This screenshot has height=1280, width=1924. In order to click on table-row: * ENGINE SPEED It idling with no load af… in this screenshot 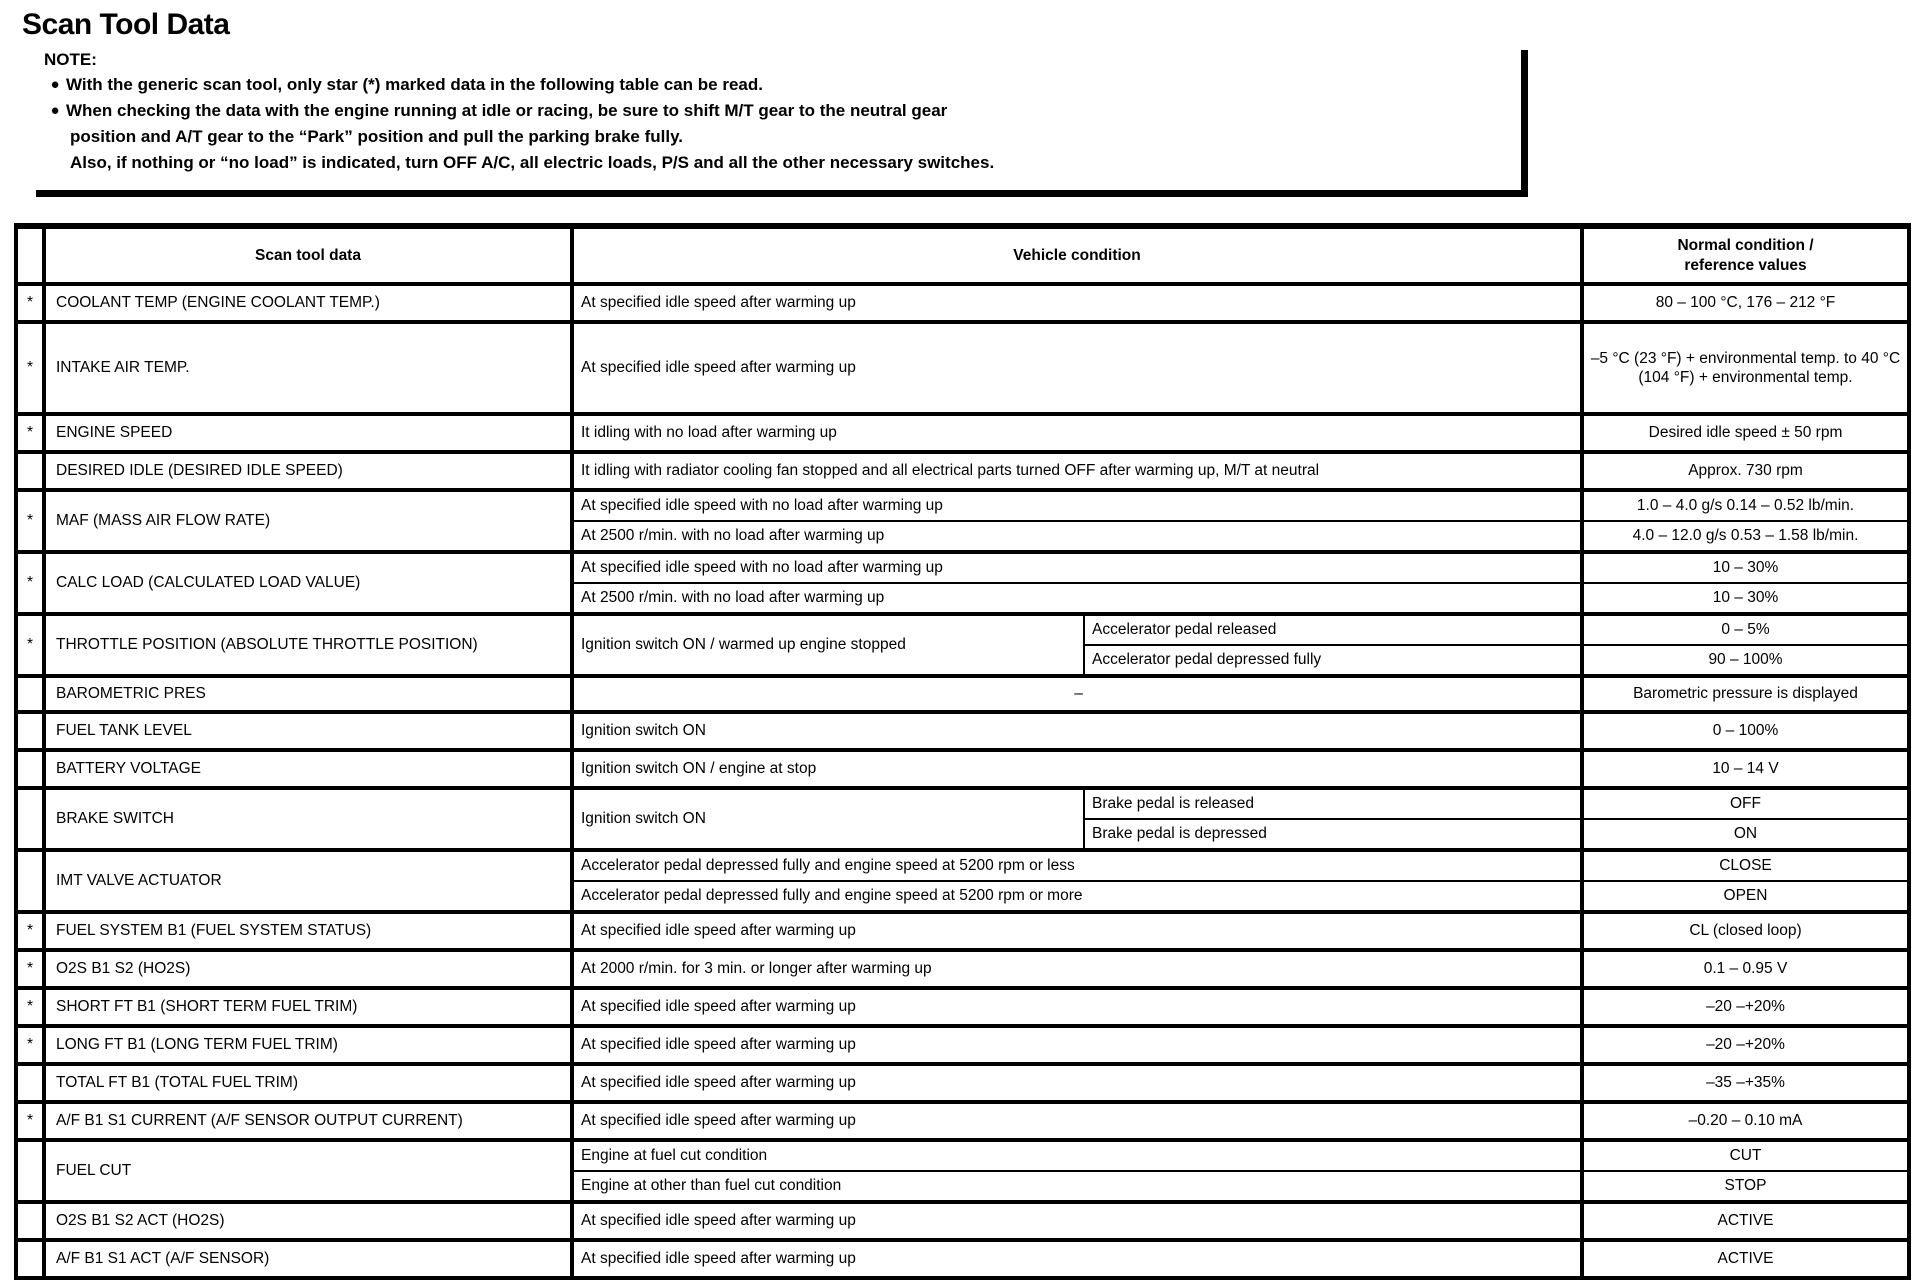, I will do `click(962, 432)`.